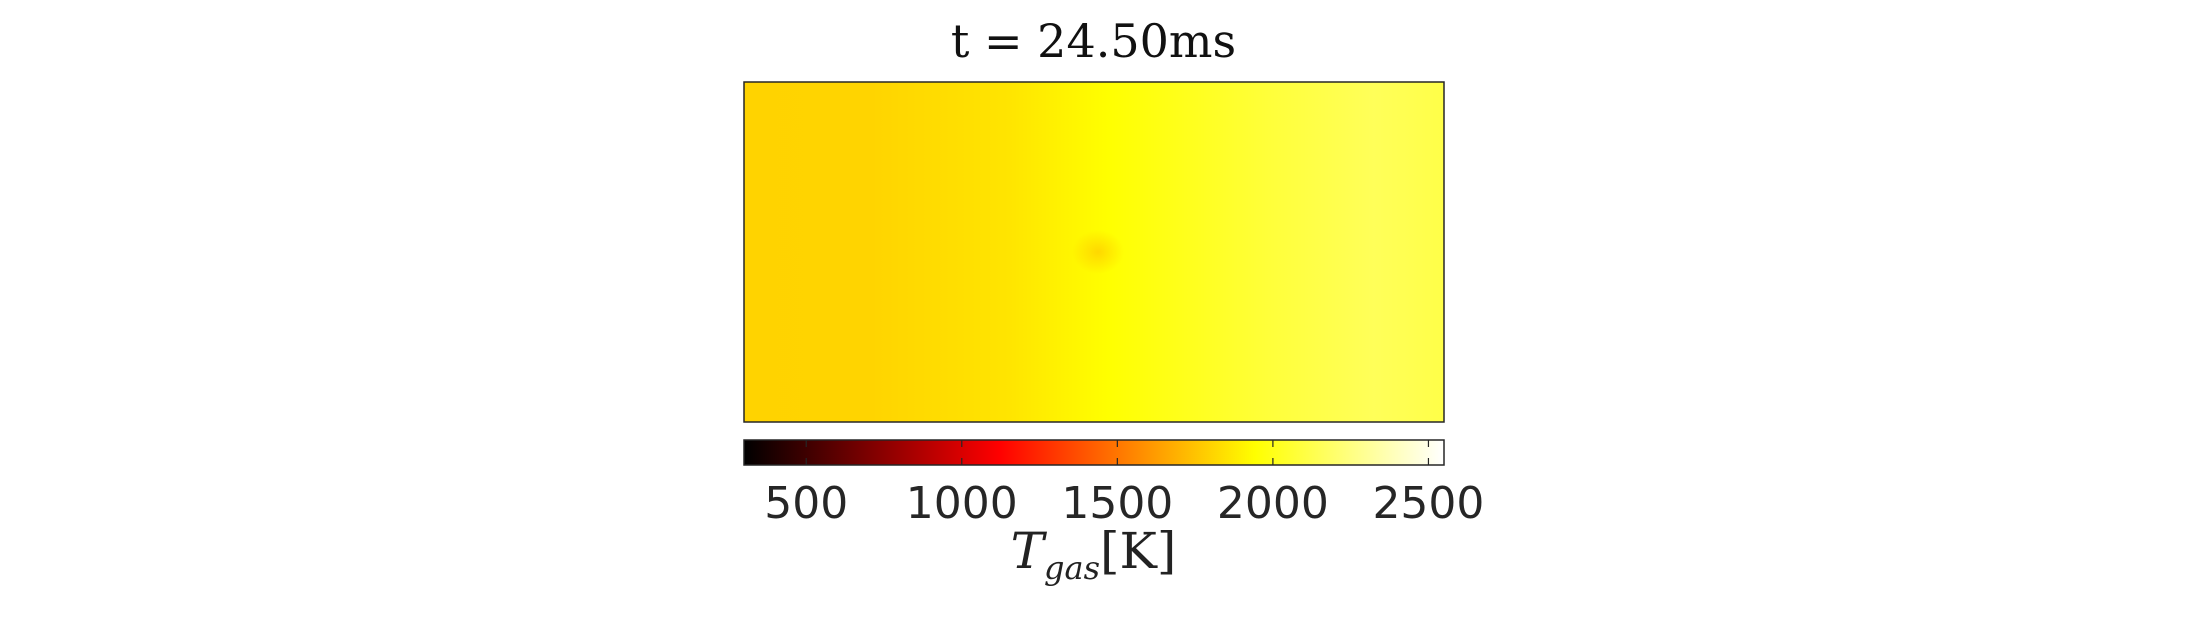  I want to click on colorbar-tick-label: 2000, so click(1273, 503).